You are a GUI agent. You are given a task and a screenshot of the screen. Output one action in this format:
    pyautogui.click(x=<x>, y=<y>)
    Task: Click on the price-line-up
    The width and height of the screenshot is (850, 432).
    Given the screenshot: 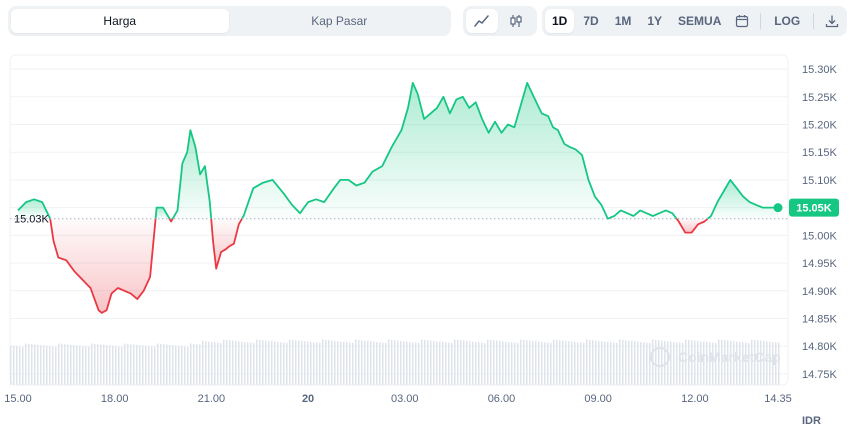 What is the action you would take?
    pyautogui.click(x=162, y=213)
    